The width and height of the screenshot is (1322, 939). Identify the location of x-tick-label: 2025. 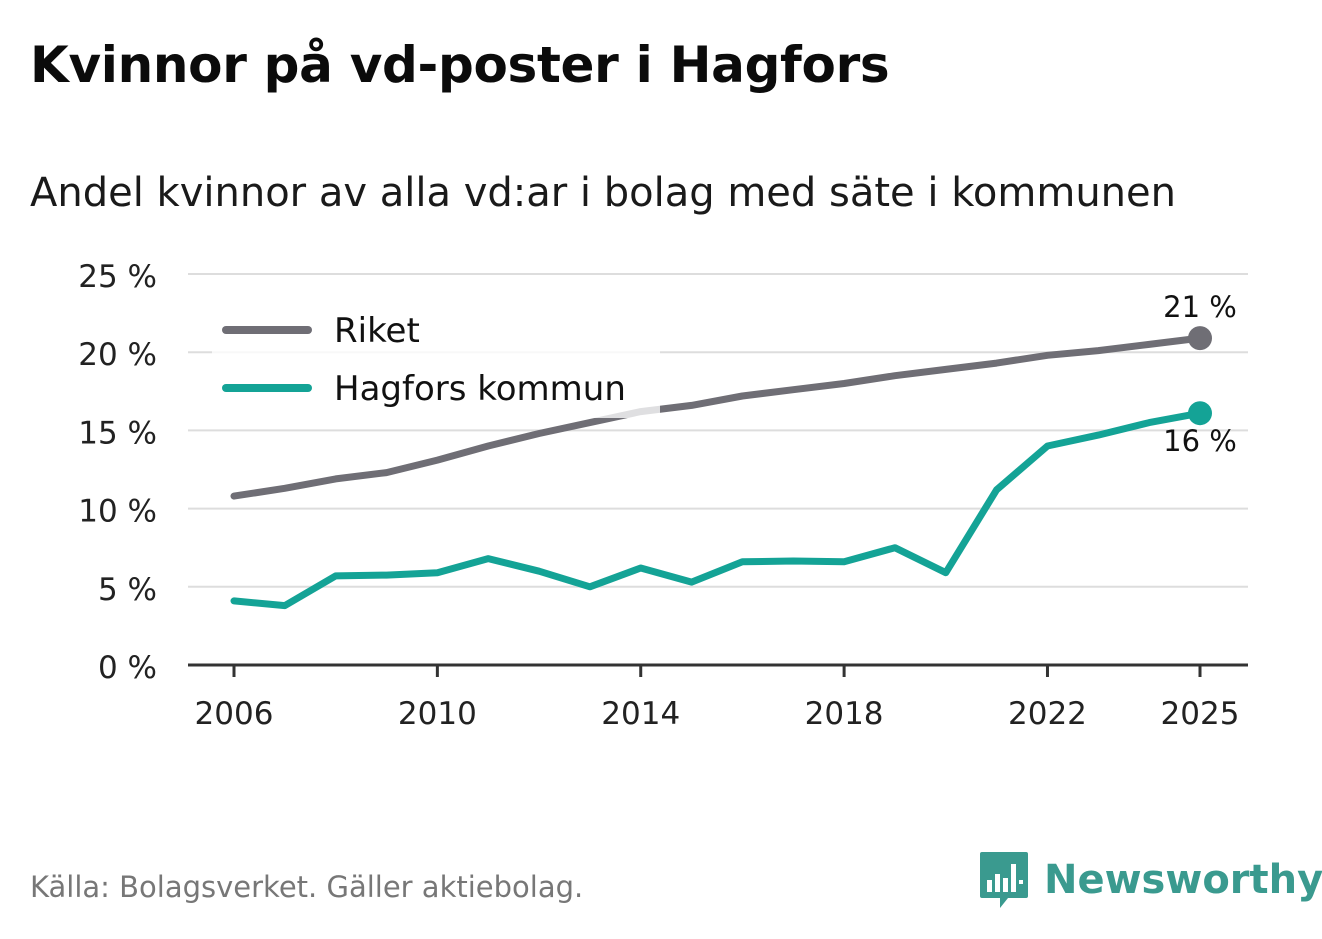
(1200, 714).